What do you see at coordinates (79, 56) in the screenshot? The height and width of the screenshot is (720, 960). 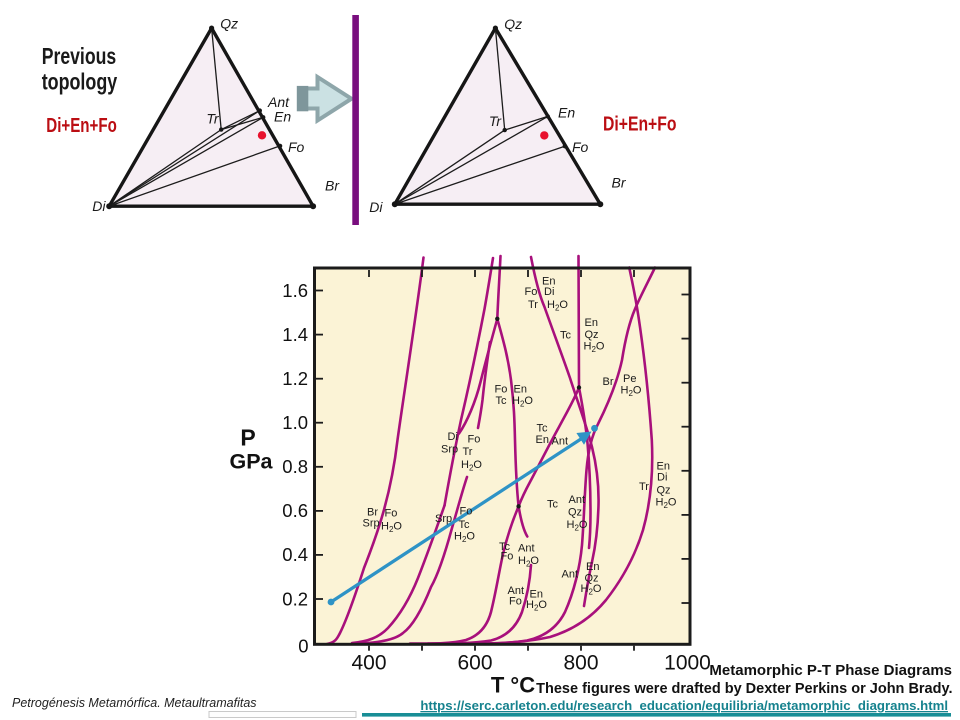 I see `svg-text: Previous` at bounding box center [79, 56].